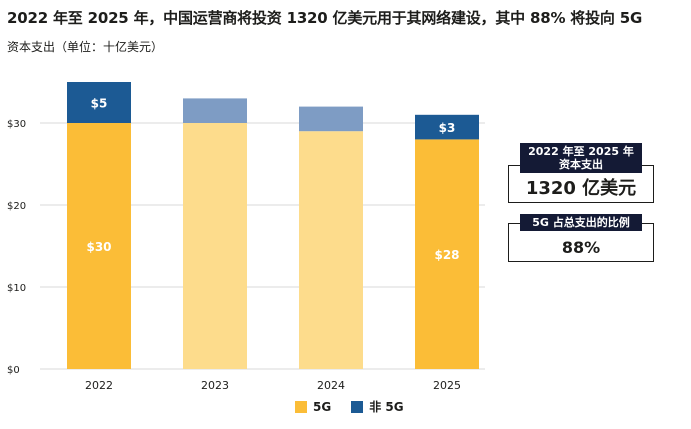 The height and width of the screenshot is (429, 691). What do you see at coordinates (581, 238) in the screenshot?
I see `fiveg-share-callout: 5G 占总支出的比例 88%` at bounding box center [581, 238].